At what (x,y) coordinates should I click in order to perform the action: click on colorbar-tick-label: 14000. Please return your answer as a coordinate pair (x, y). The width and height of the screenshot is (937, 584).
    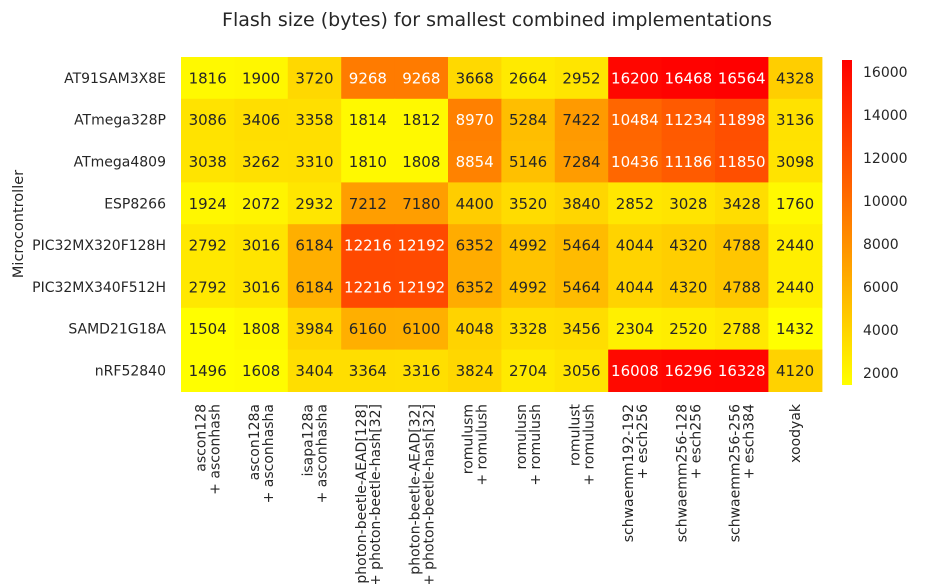
    Looking at the image, I should click on (885, 116).